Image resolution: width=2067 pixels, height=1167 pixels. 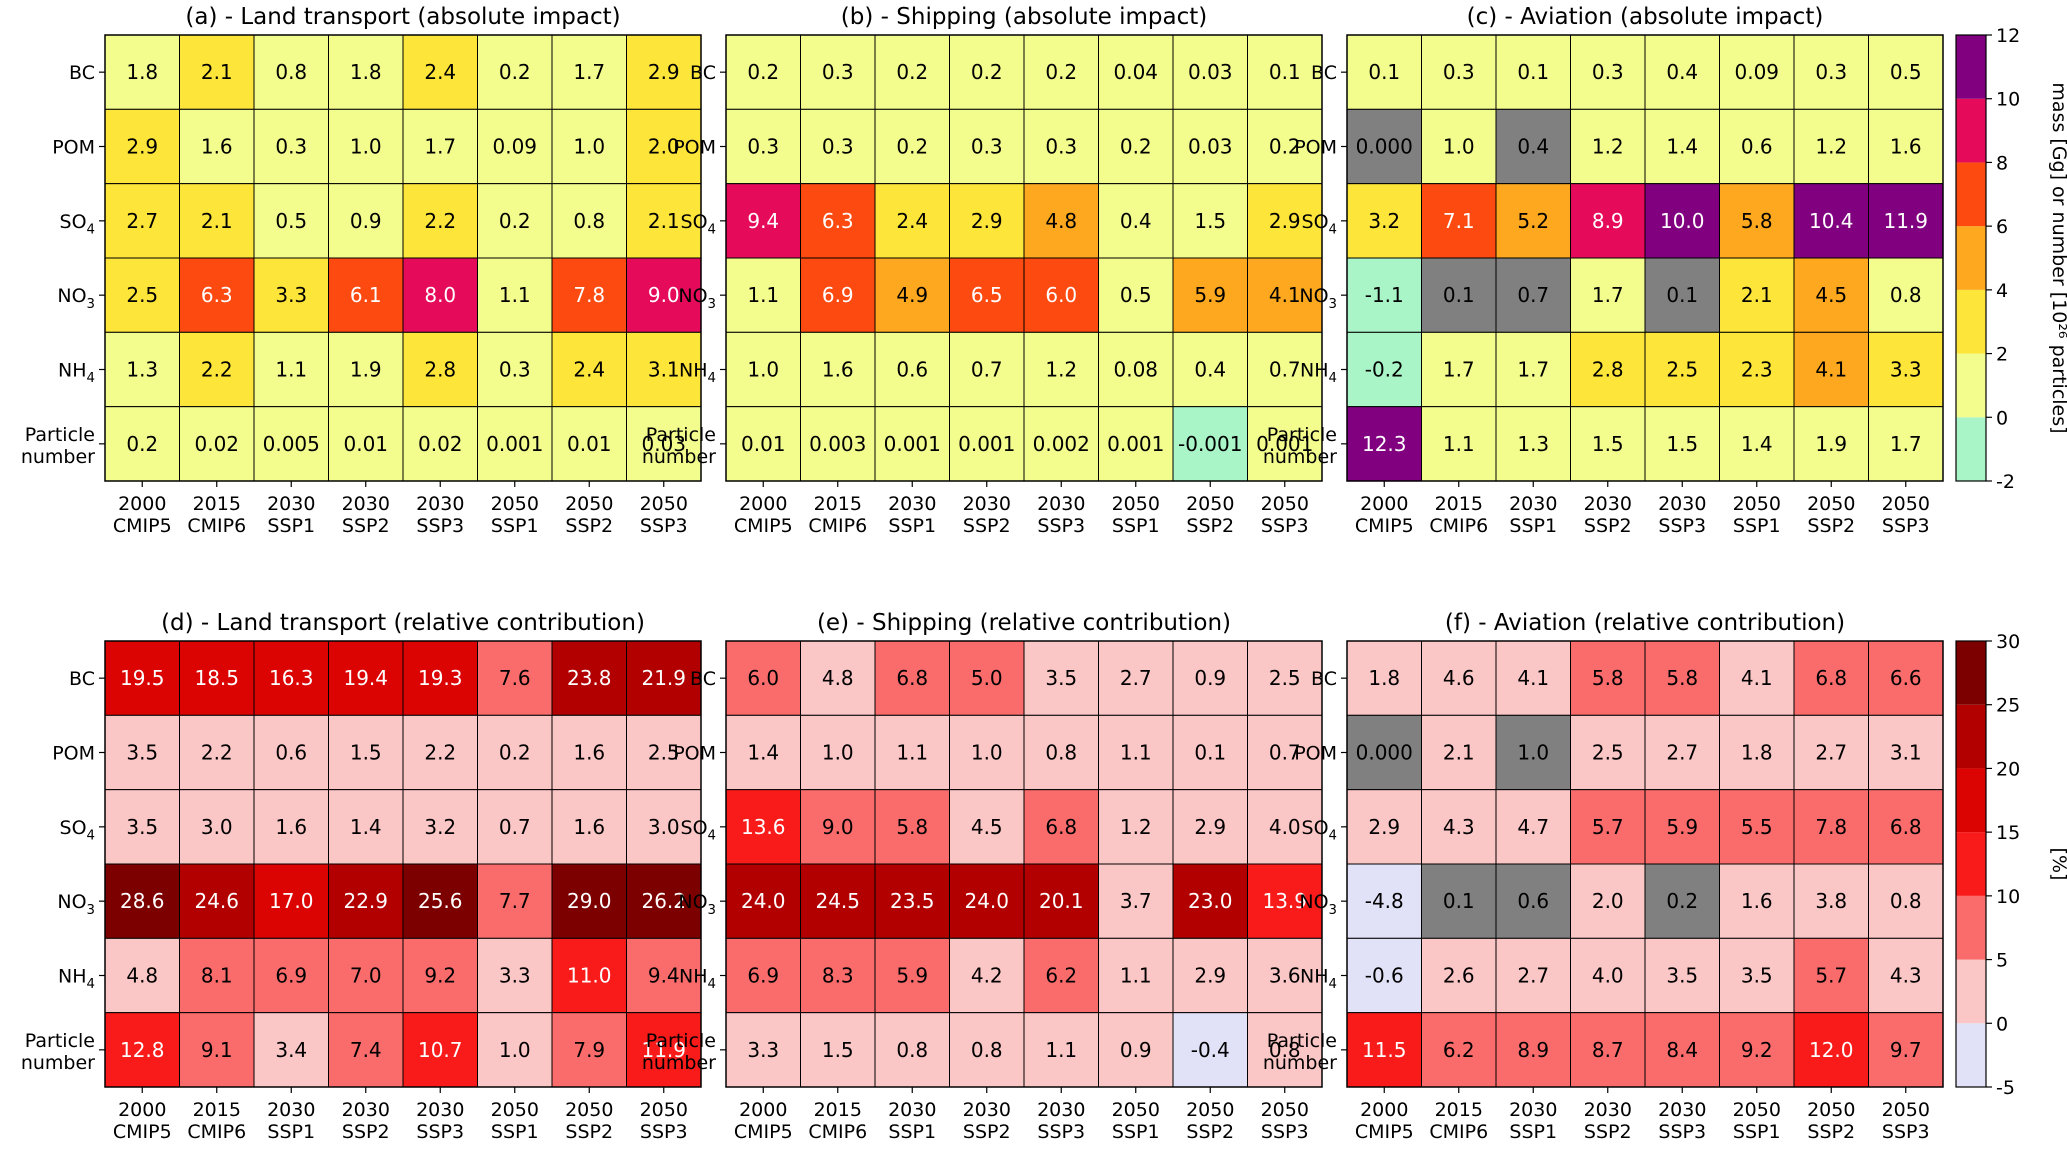 I want to click on cell-value-label: 23.8, so click(x=589, y=678).